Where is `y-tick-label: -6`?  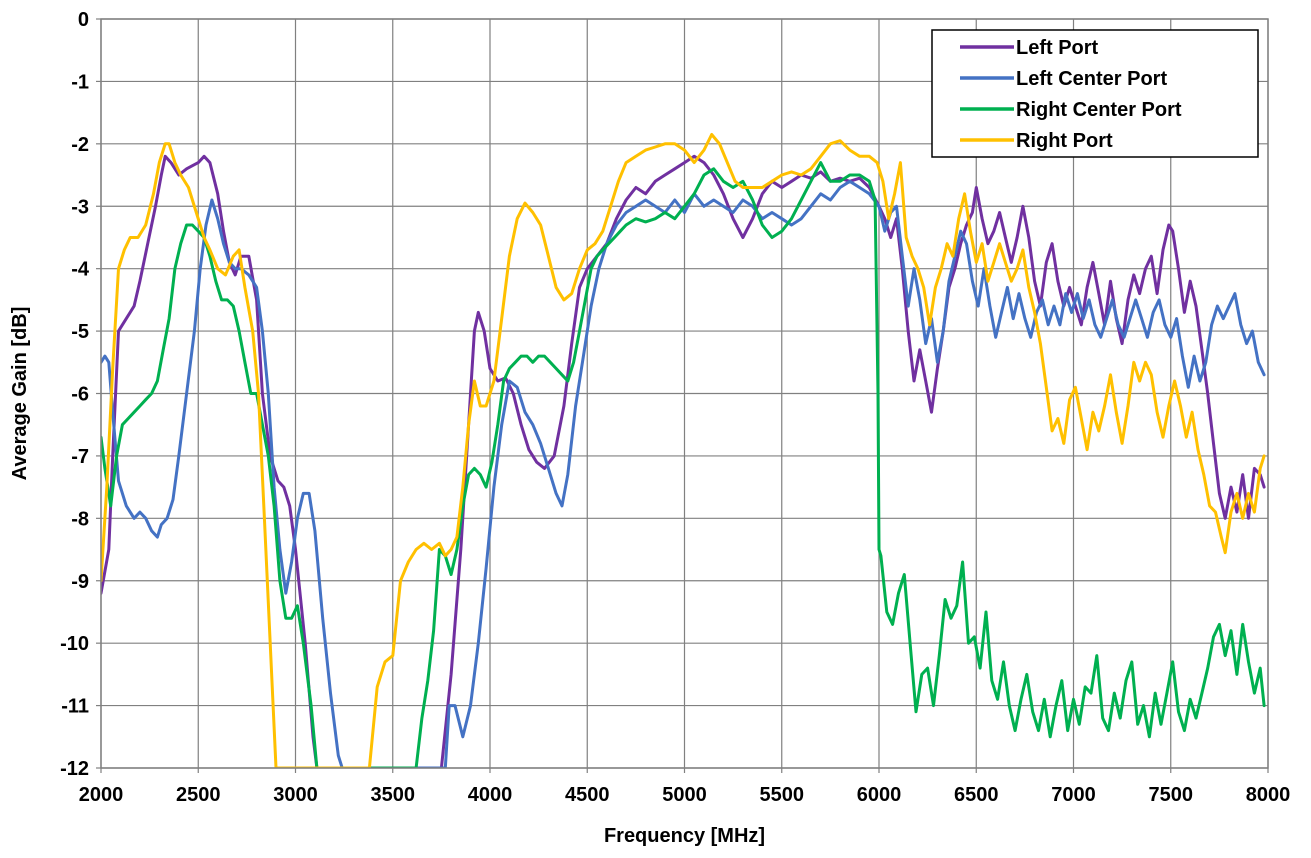
y-tick-label: -6 is located at coordinates (80, 395).